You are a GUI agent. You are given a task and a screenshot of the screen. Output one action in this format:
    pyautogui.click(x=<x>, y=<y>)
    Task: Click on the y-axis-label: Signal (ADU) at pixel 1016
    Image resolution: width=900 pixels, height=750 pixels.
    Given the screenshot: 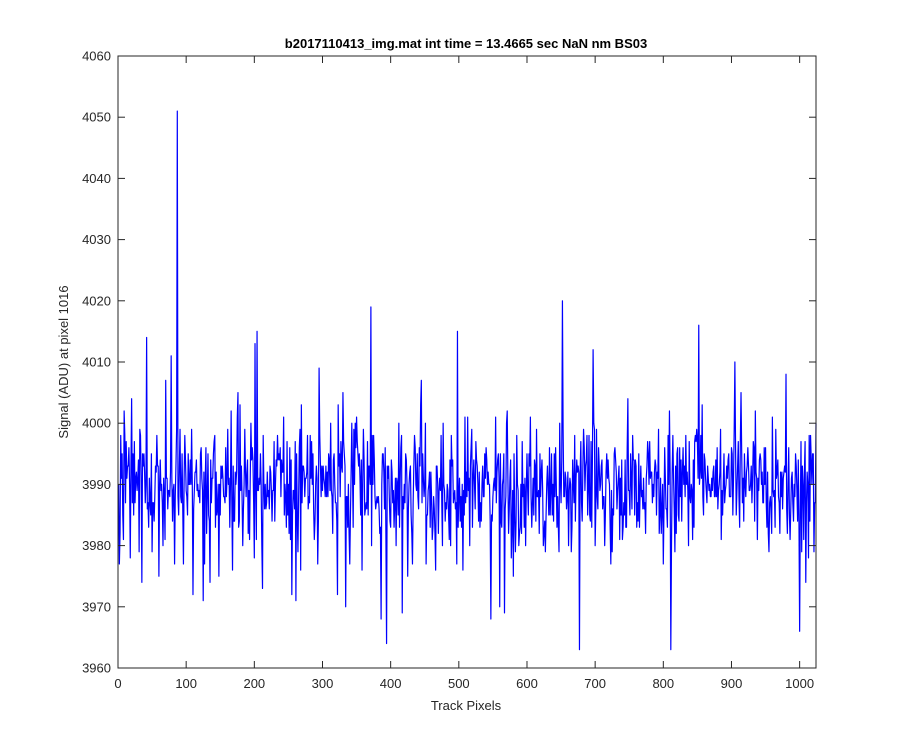 What is the action you would take?
    pyautogui.click(x=63, y=361)
    